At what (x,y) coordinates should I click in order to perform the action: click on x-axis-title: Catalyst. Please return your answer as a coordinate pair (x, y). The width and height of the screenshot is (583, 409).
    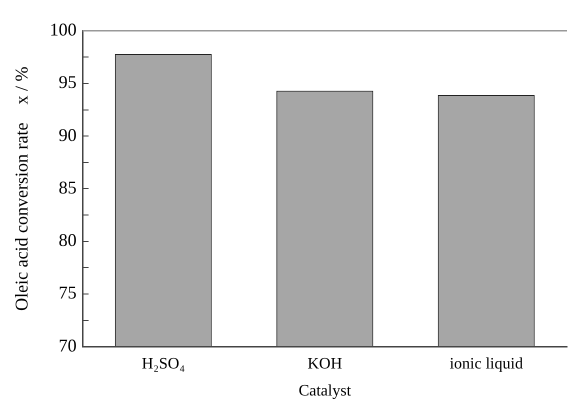
    Looking at the image, I should click on (325, 391).